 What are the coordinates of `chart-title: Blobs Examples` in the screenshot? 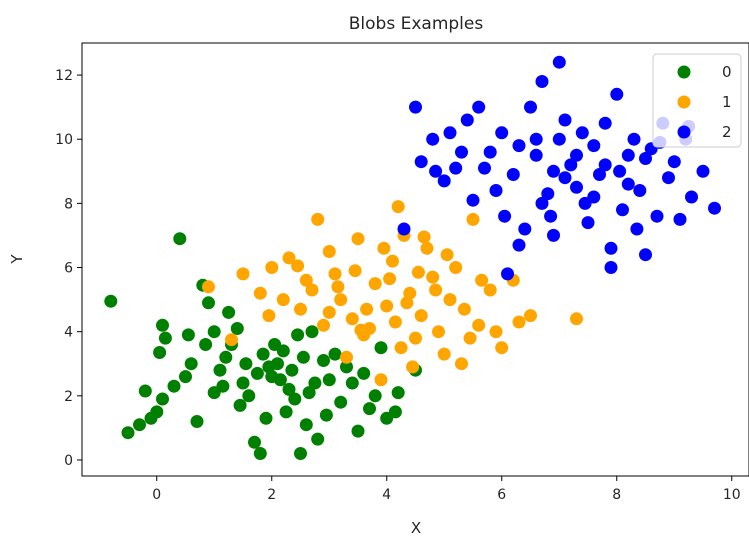 It's located at (416, 24).